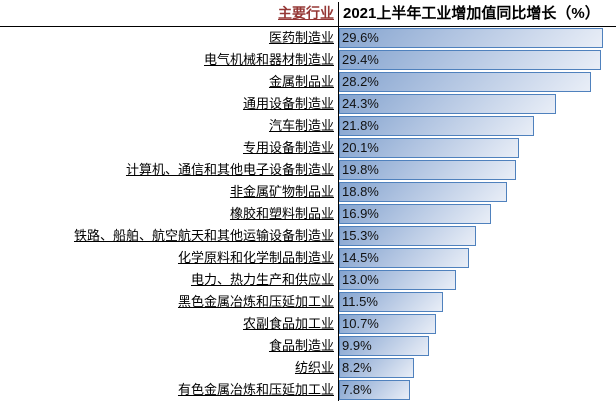 This screenshot has height=409, width=616. I want to click on bar-cell: 20.1%, so click(477, 148).